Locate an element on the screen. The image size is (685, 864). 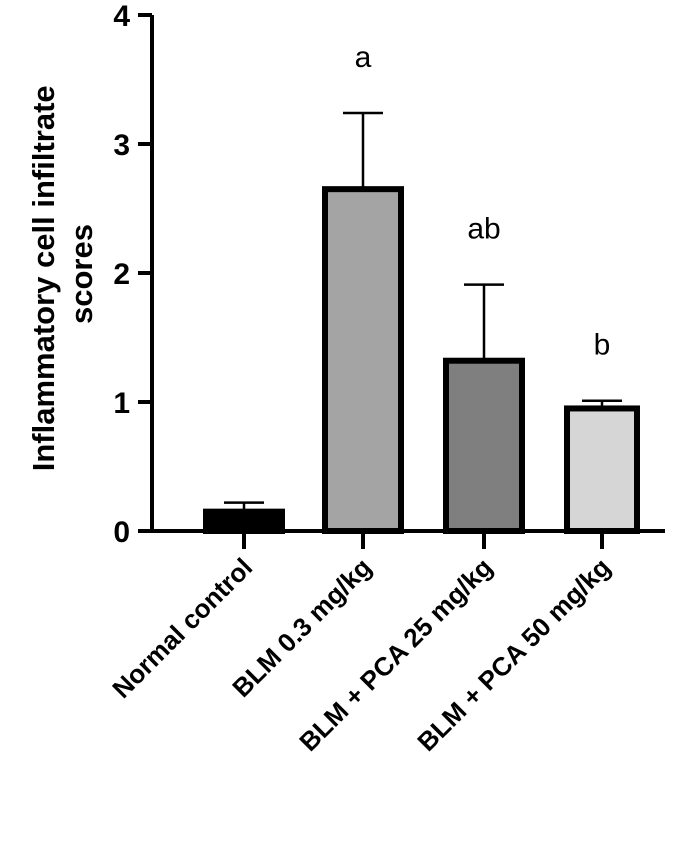
significance-label: a is located at coordinates (363, 57).